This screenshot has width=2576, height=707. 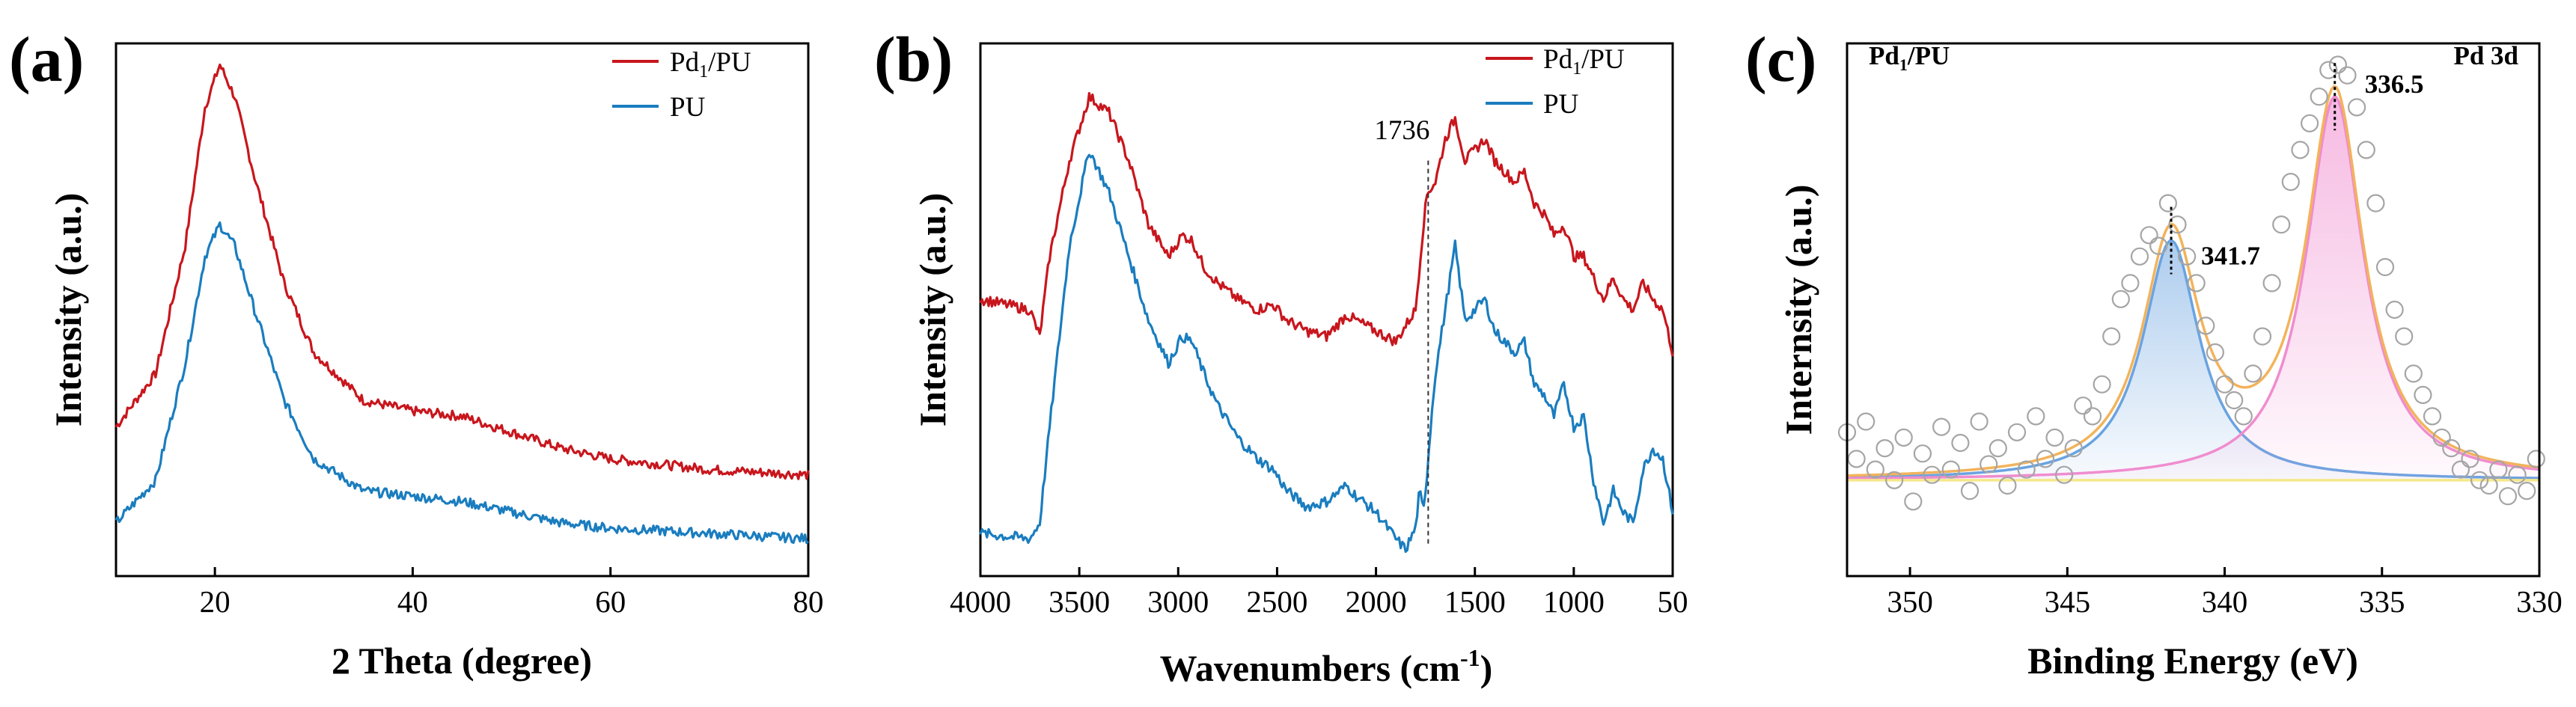 I want to click on panel-a-series-pu-line, so click(x=463, y=383).